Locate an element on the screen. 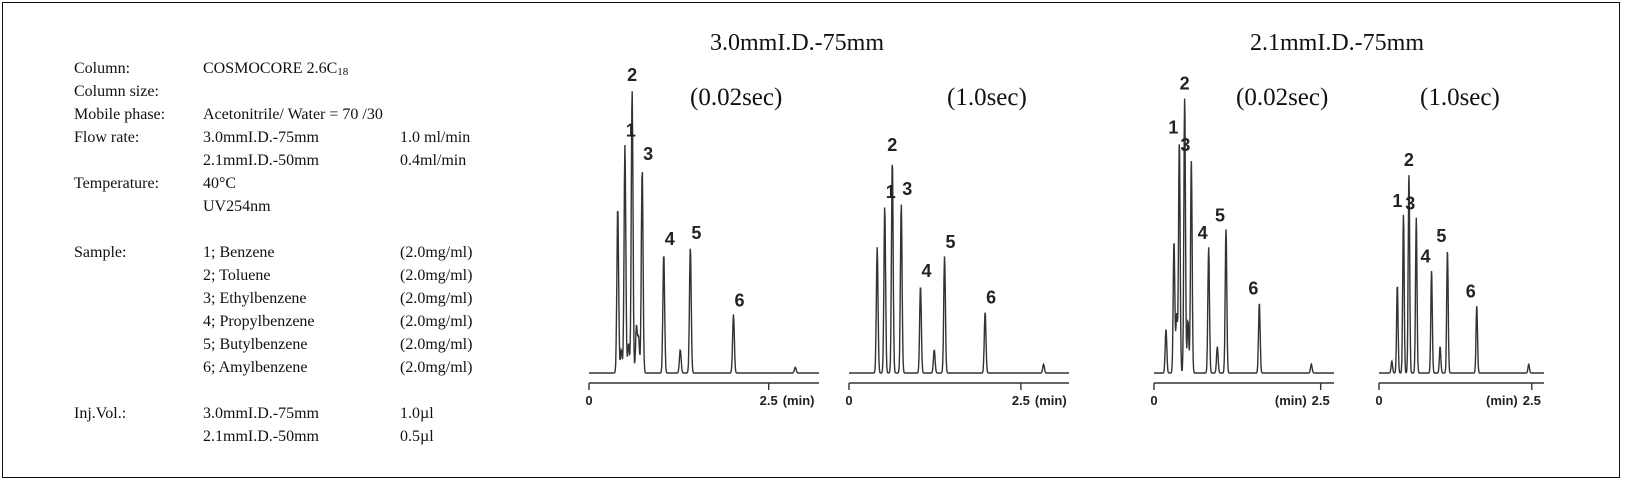 This screenshot has height=484, width=1626. chromatogram-21mm-1sec: 1 2 3 45 6 0 (min) 2.5 is located at coordinates (1459, 279).